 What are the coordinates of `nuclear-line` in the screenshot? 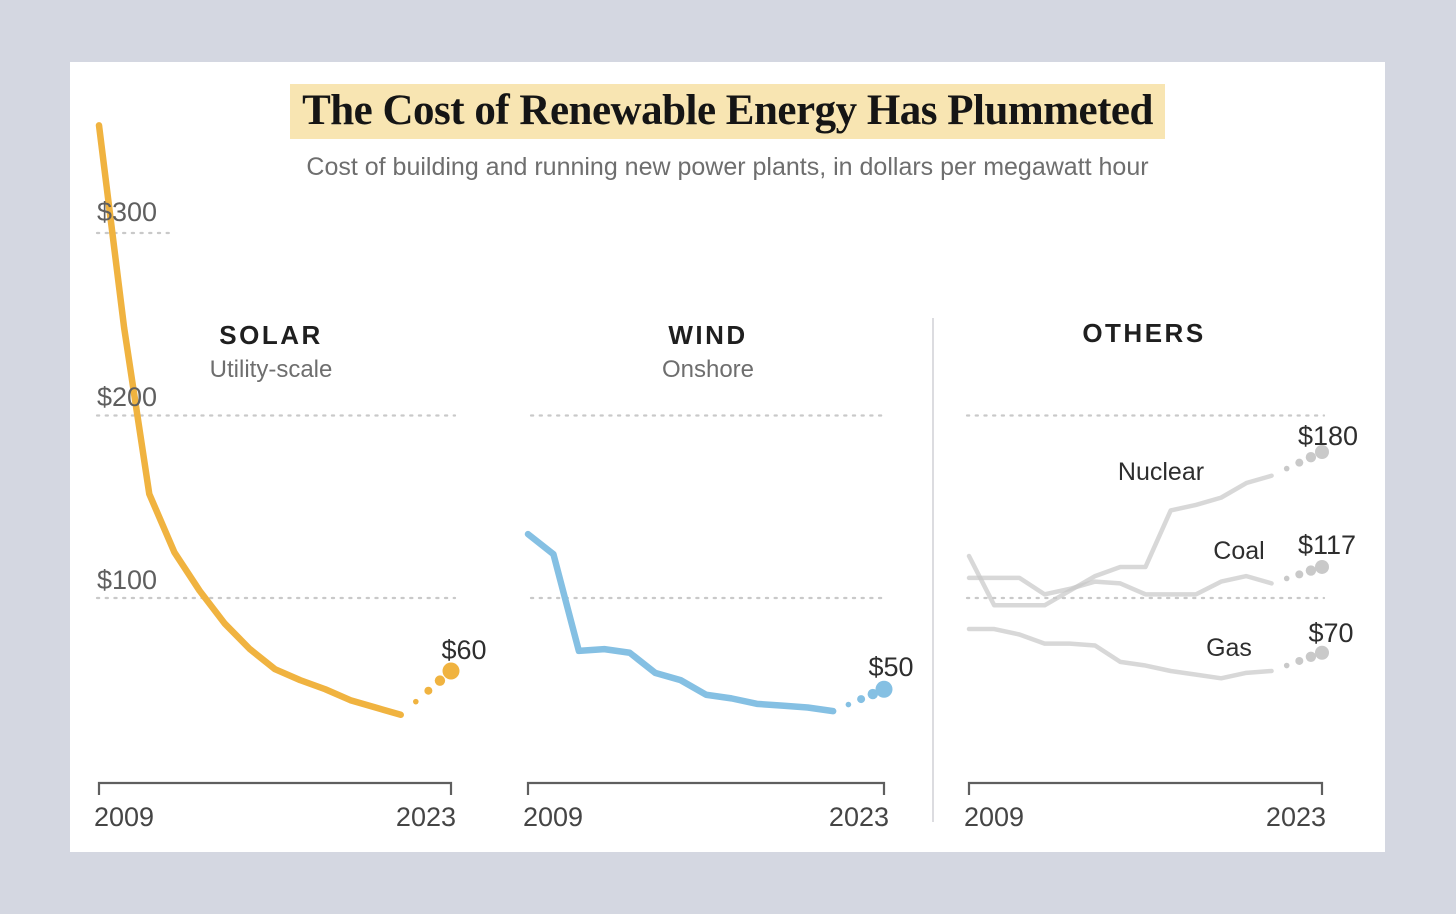 It's located at (1120, 540).